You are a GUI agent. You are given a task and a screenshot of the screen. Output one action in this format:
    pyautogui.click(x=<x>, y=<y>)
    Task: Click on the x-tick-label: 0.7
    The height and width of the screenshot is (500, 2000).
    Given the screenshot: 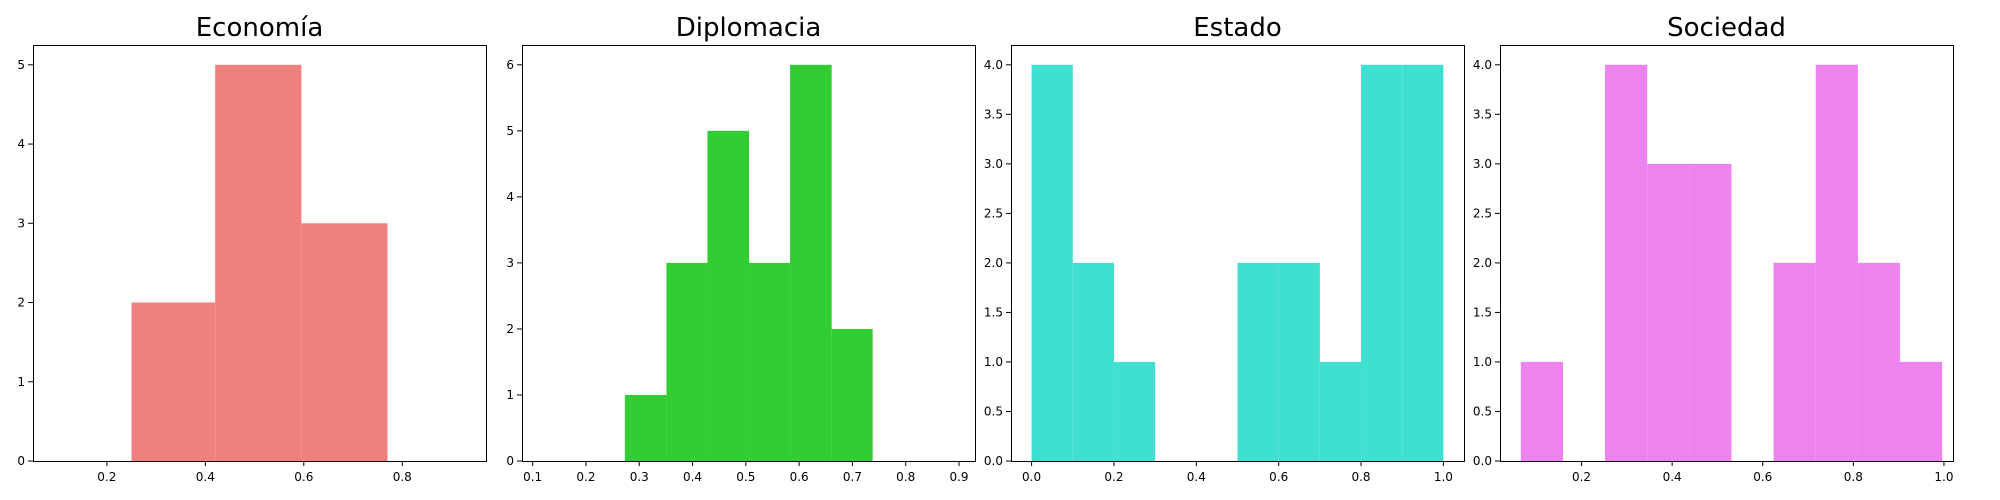 What is the action you would take?
    pyautogui.click(x=852, y=477)
    